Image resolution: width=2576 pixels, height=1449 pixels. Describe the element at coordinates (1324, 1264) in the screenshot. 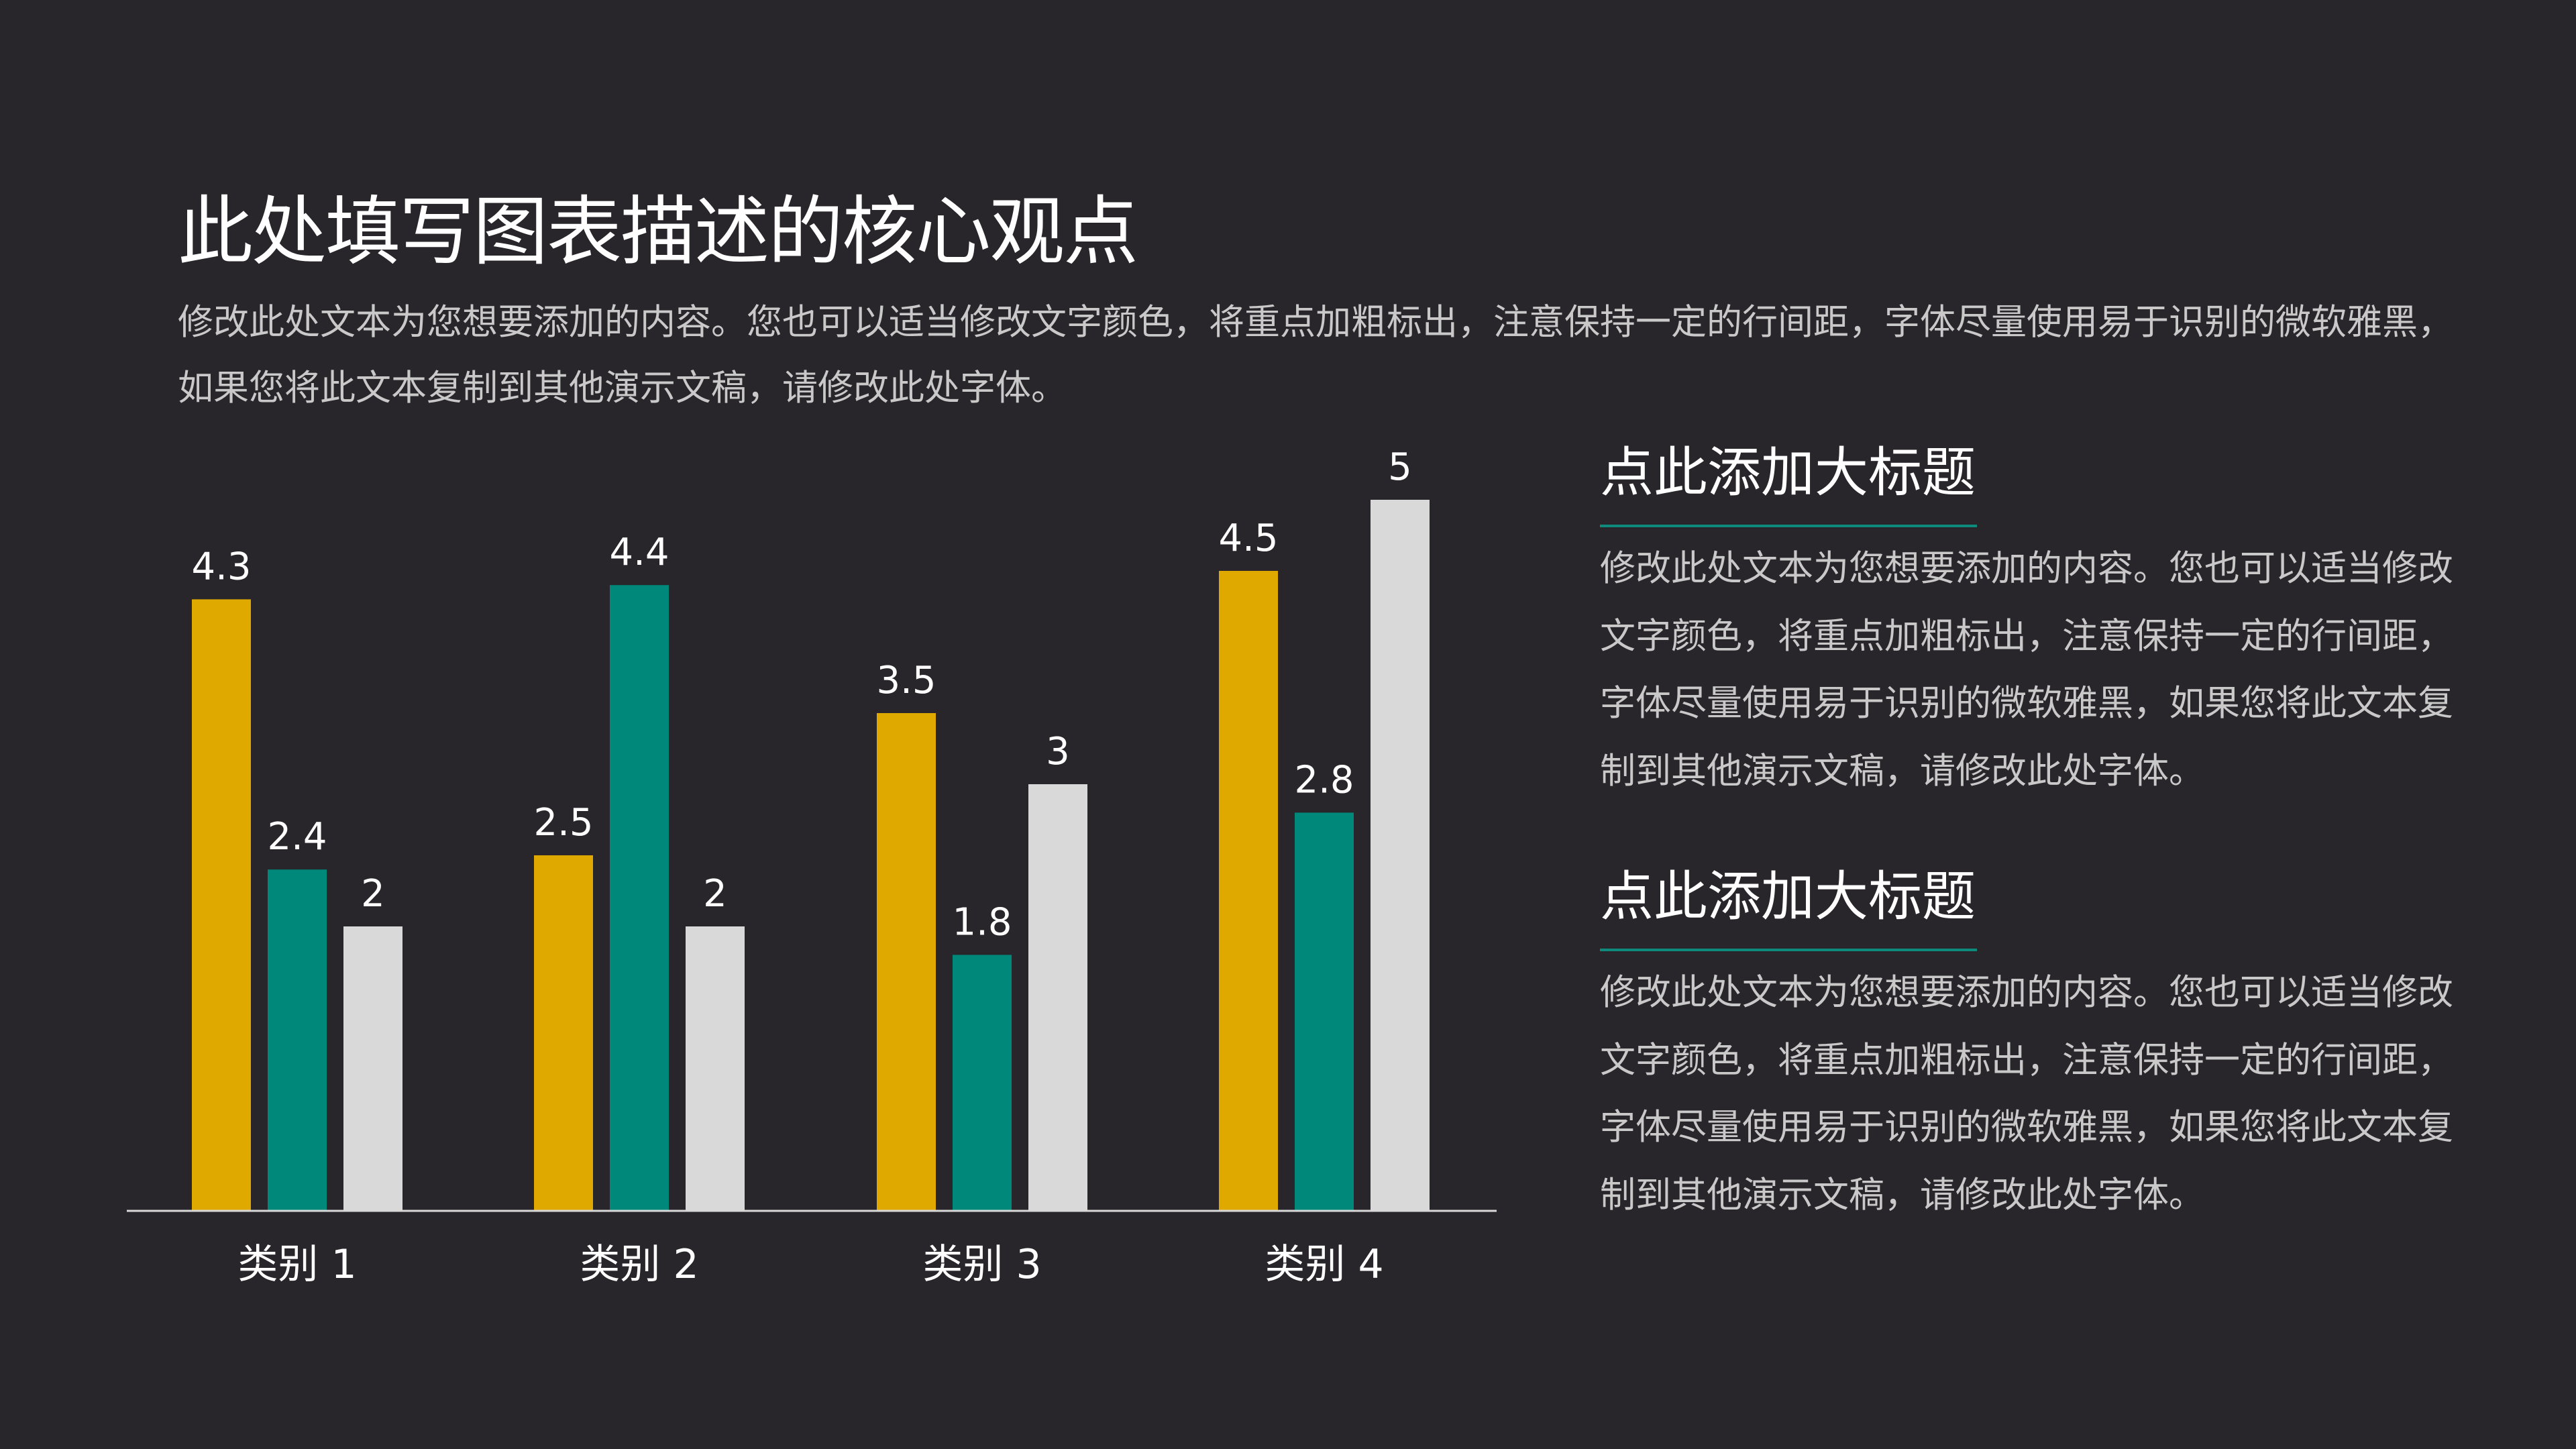

I see `category-label: 类别 4` at that location.